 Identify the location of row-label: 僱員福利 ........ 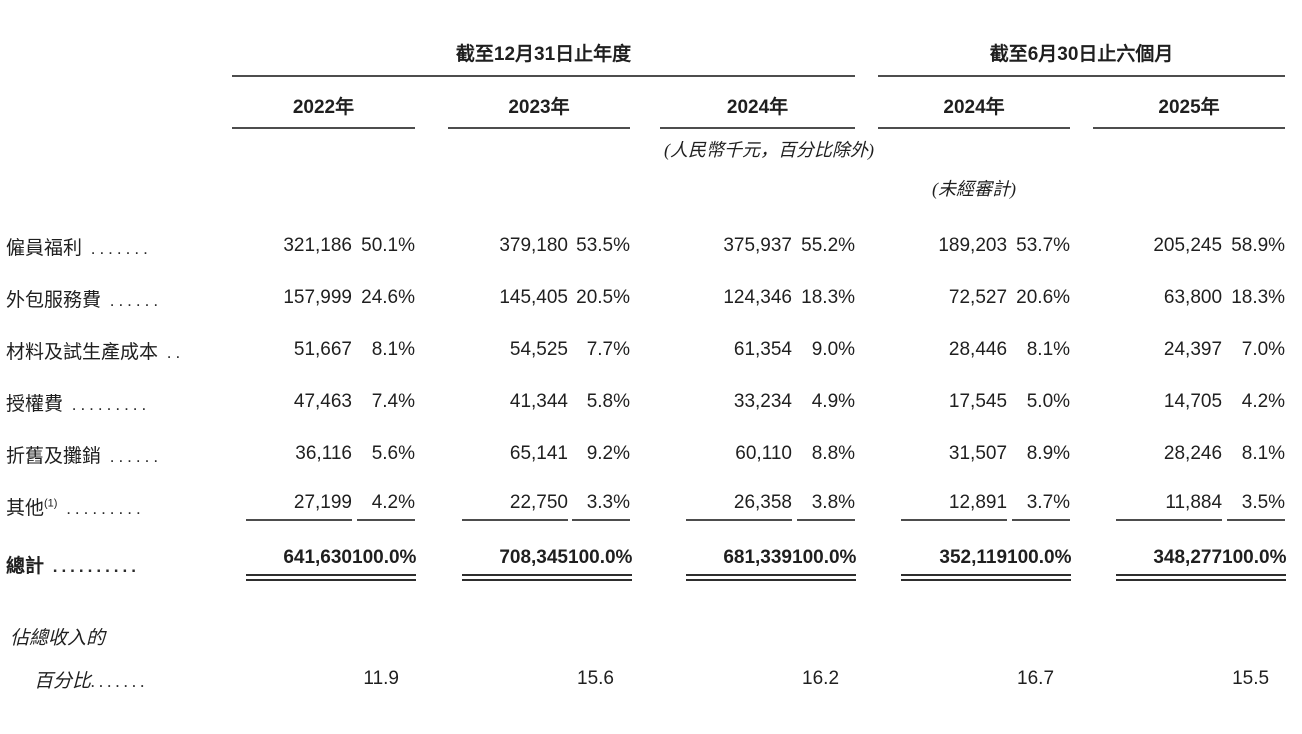
(79, 248).